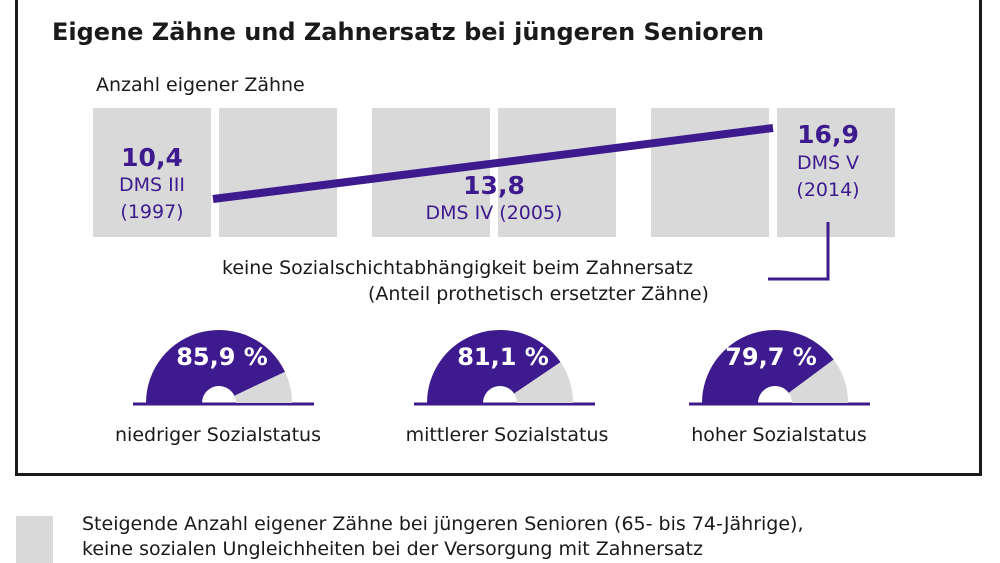 The height and width of the screenshot is (563, 1000). Describe the element at coordinates (222, 357) in the screenshot. I see `gauge-value-label: 85,9 %` at that location.